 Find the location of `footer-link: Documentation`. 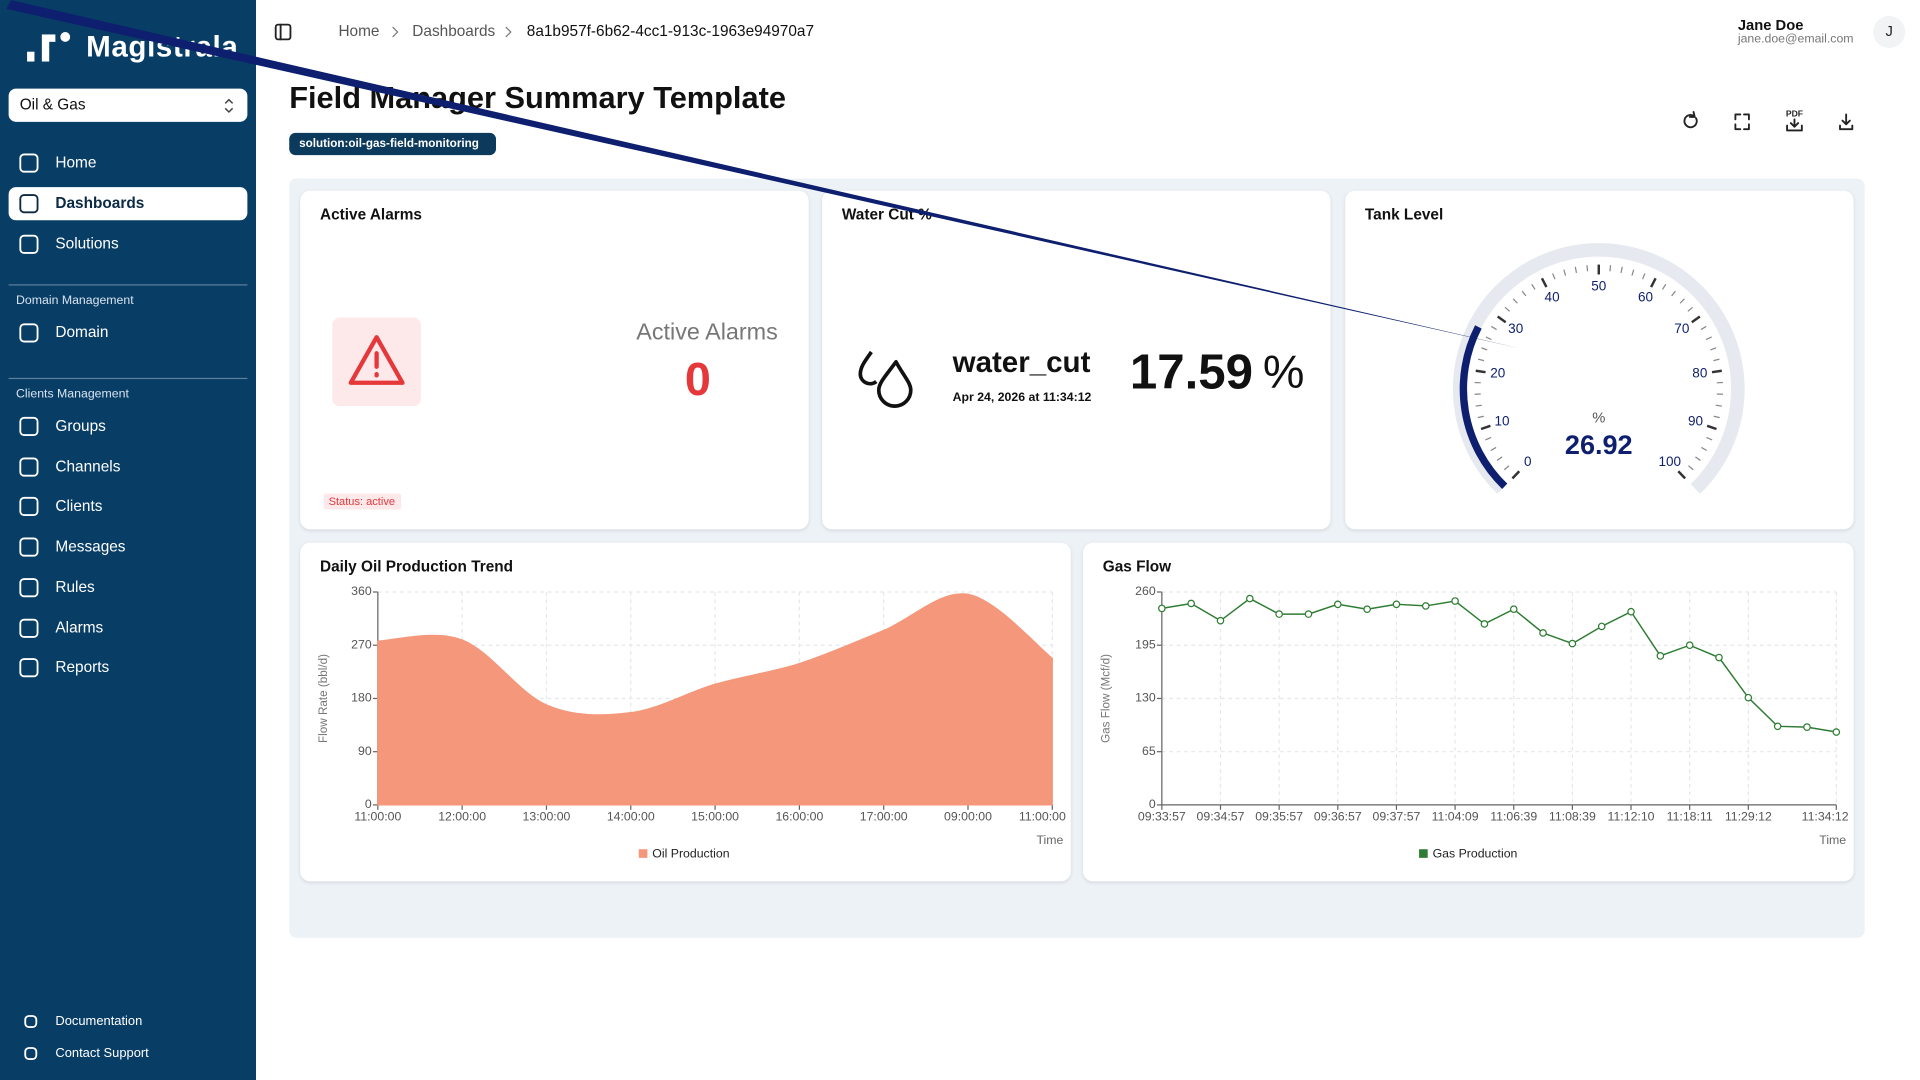

footer-link: Documentation is located at coordinates (75, 1021).